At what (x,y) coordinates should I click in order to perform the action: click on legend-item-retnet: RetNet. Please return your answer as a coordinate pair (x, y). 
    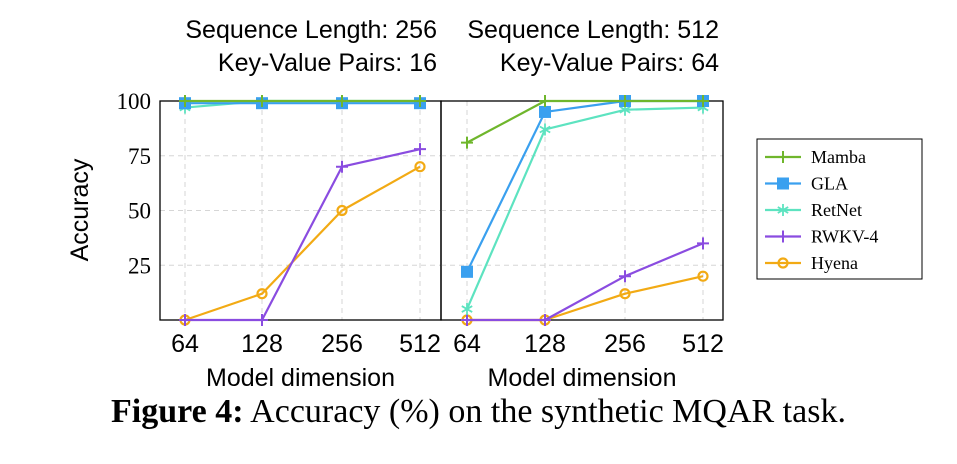
    Looking at the image, I should click on (813, 210).